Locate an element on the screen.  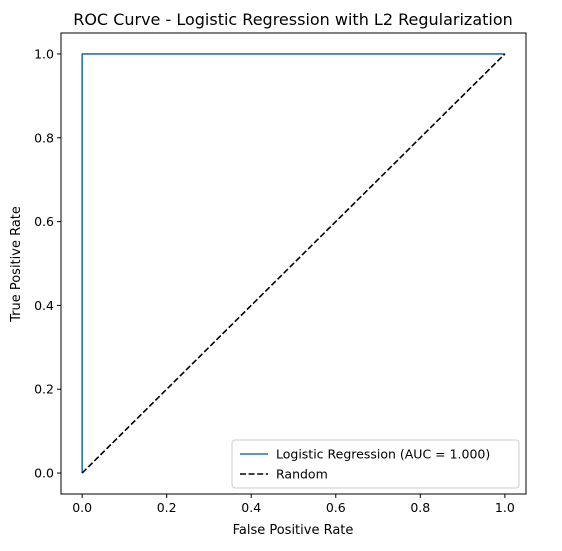
y-tick-label: 0.6 is located at coordinates (44, 221).